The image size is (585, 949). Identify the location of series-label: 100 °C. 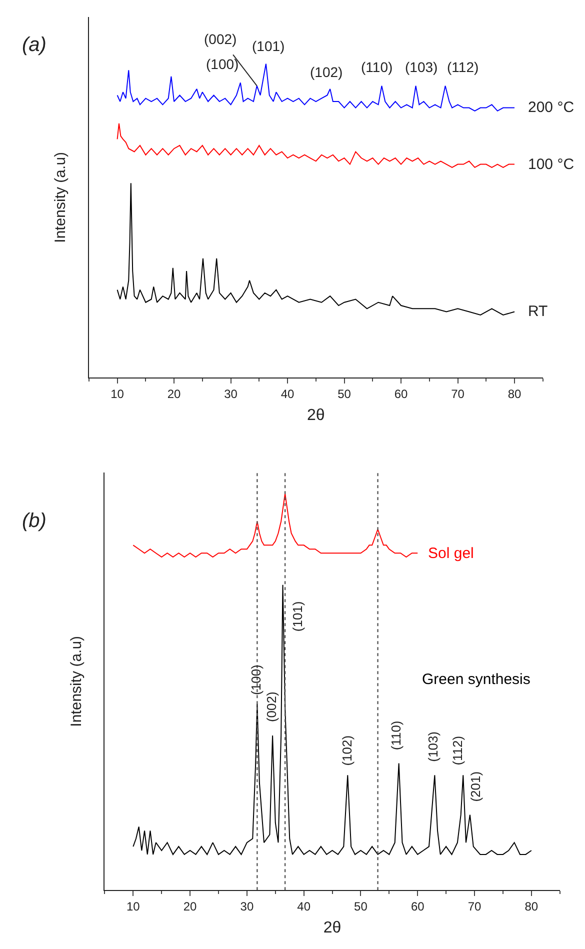
(551, 164).